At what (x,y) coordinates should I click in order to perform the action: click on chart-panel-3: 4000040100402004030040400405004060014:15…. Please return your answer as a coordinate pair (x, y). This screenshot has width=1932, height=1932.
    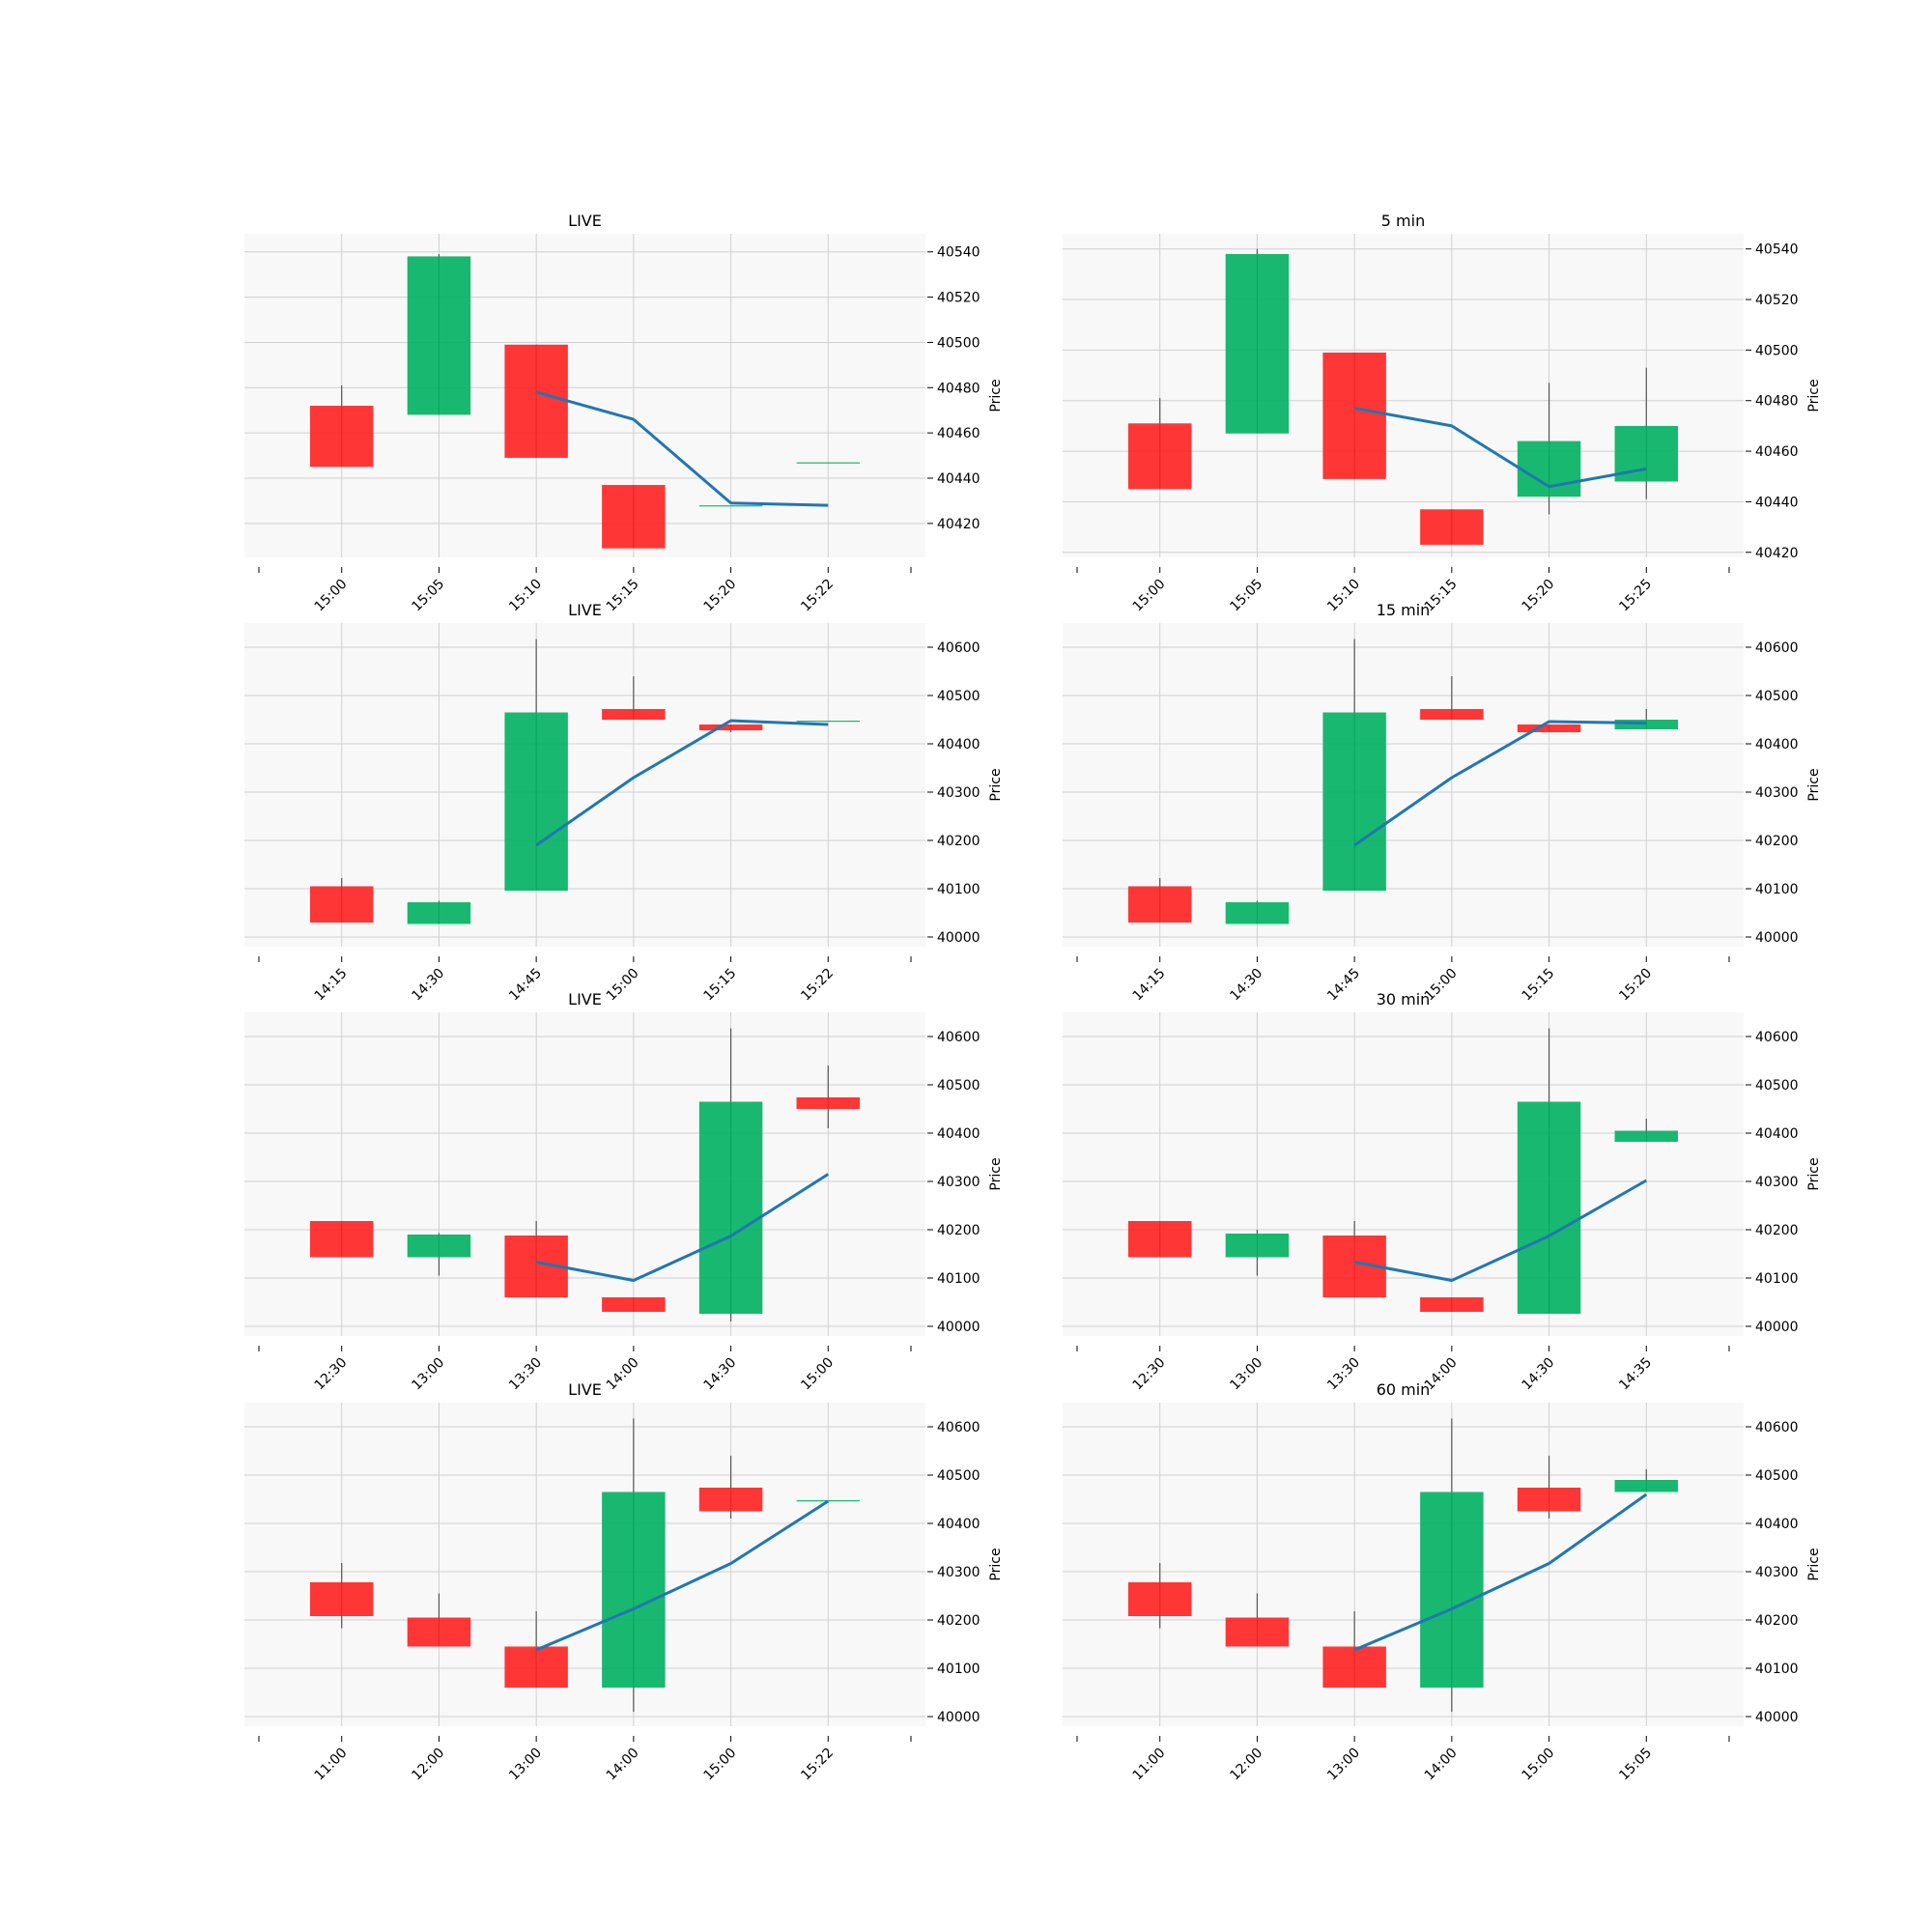
    Looking at the image, I should click on (1442, 802).